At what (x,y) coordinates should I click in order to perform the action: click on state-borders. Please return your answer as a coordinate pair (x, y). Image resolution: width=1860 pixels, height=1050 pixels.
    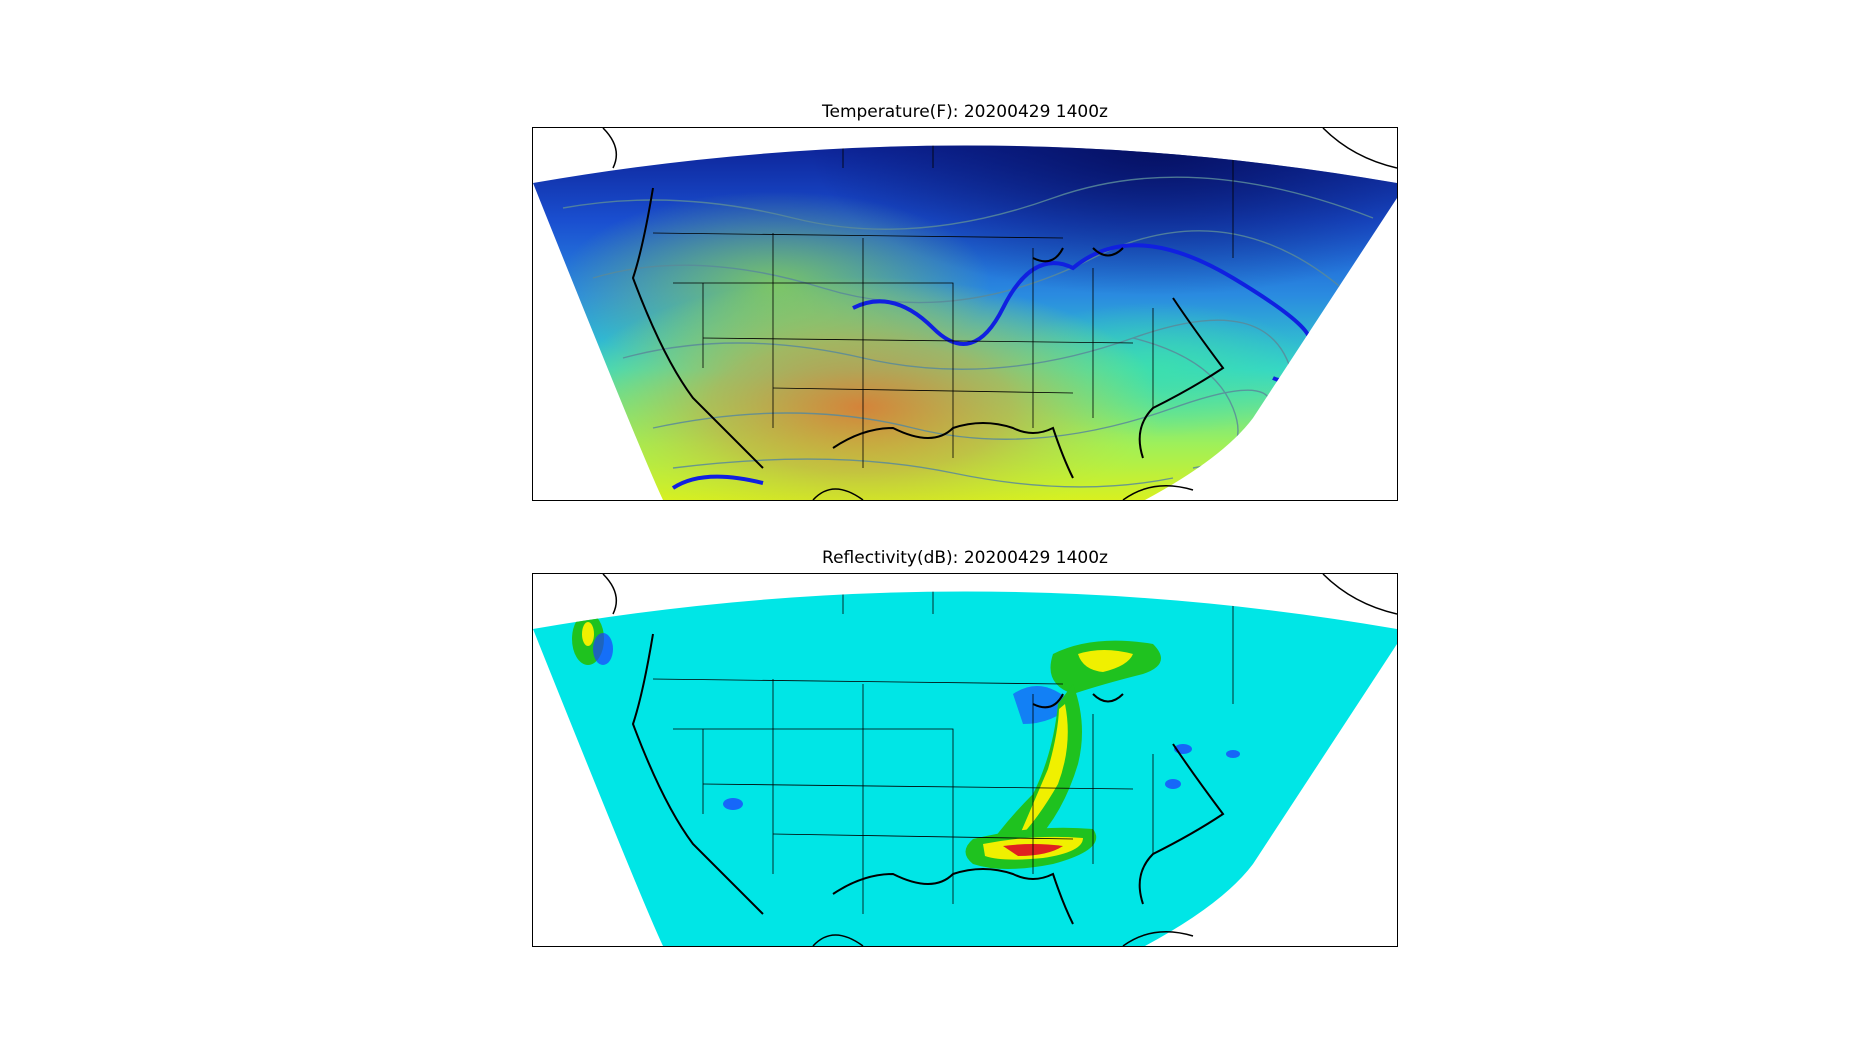
    Looking at the image, I should click on (943, 306).